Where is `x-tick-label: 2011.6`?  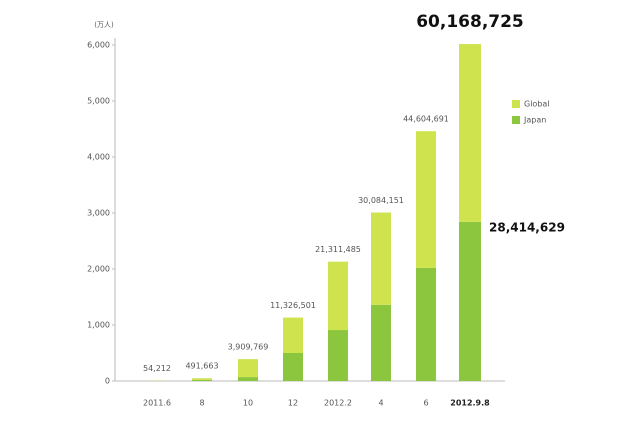
x-tick-label: 2011.6 is located at coordinates (157, 403).